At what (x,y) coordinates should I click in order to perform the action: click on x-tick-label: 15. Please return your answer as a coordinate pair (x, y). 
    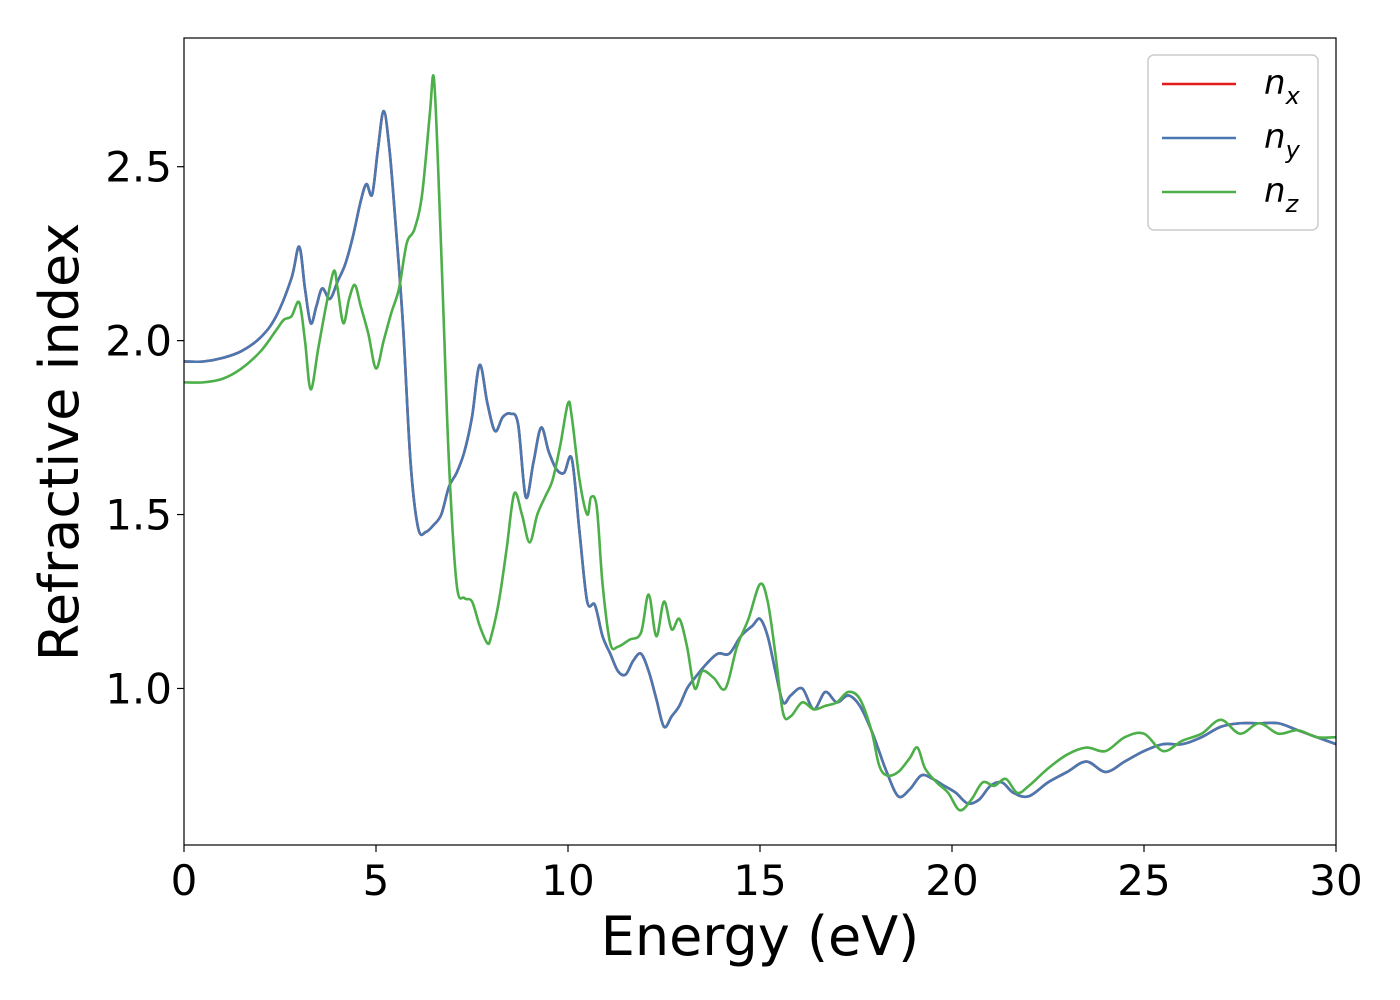
    Looking at the image, I should click on (759, 880).